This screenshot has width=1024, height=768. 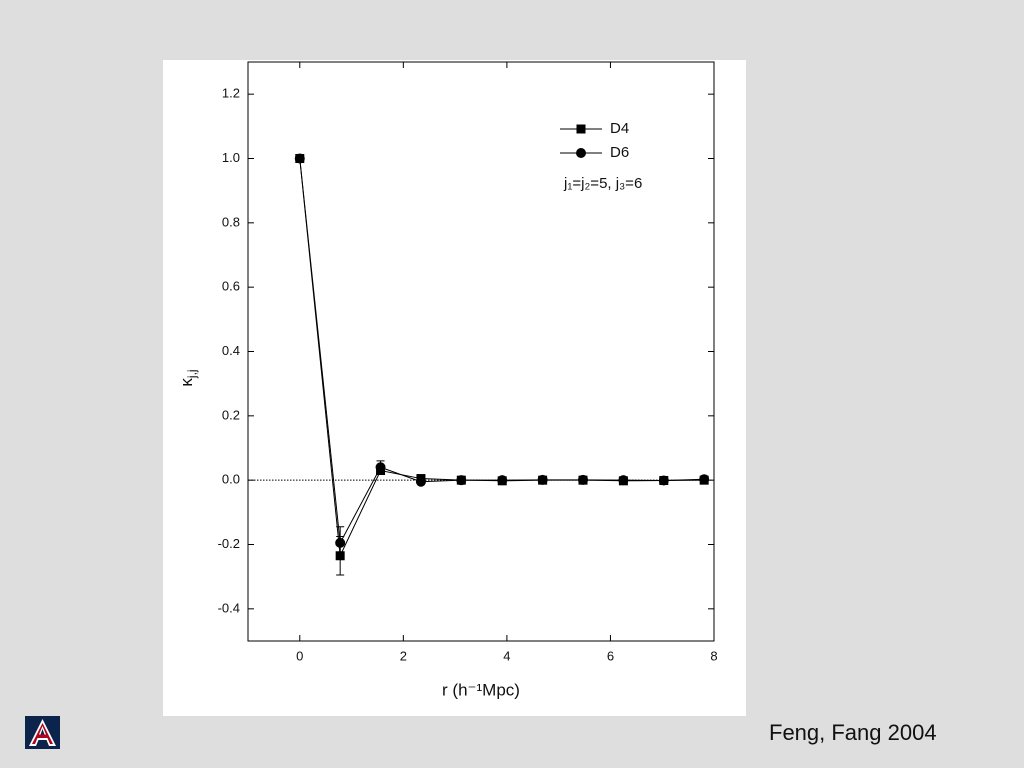 I want to click on y-tick-label: -0.2, so click(x=229, y=543).